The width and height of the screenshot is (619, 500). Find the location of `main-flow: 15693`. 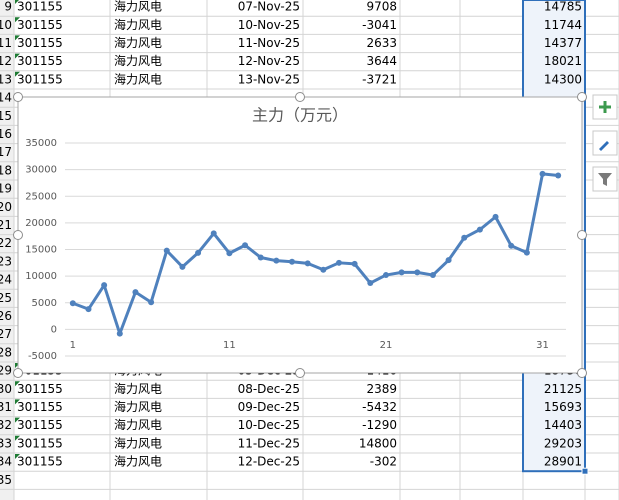

main-flow: 15693 is located at coordinates (563, 407).